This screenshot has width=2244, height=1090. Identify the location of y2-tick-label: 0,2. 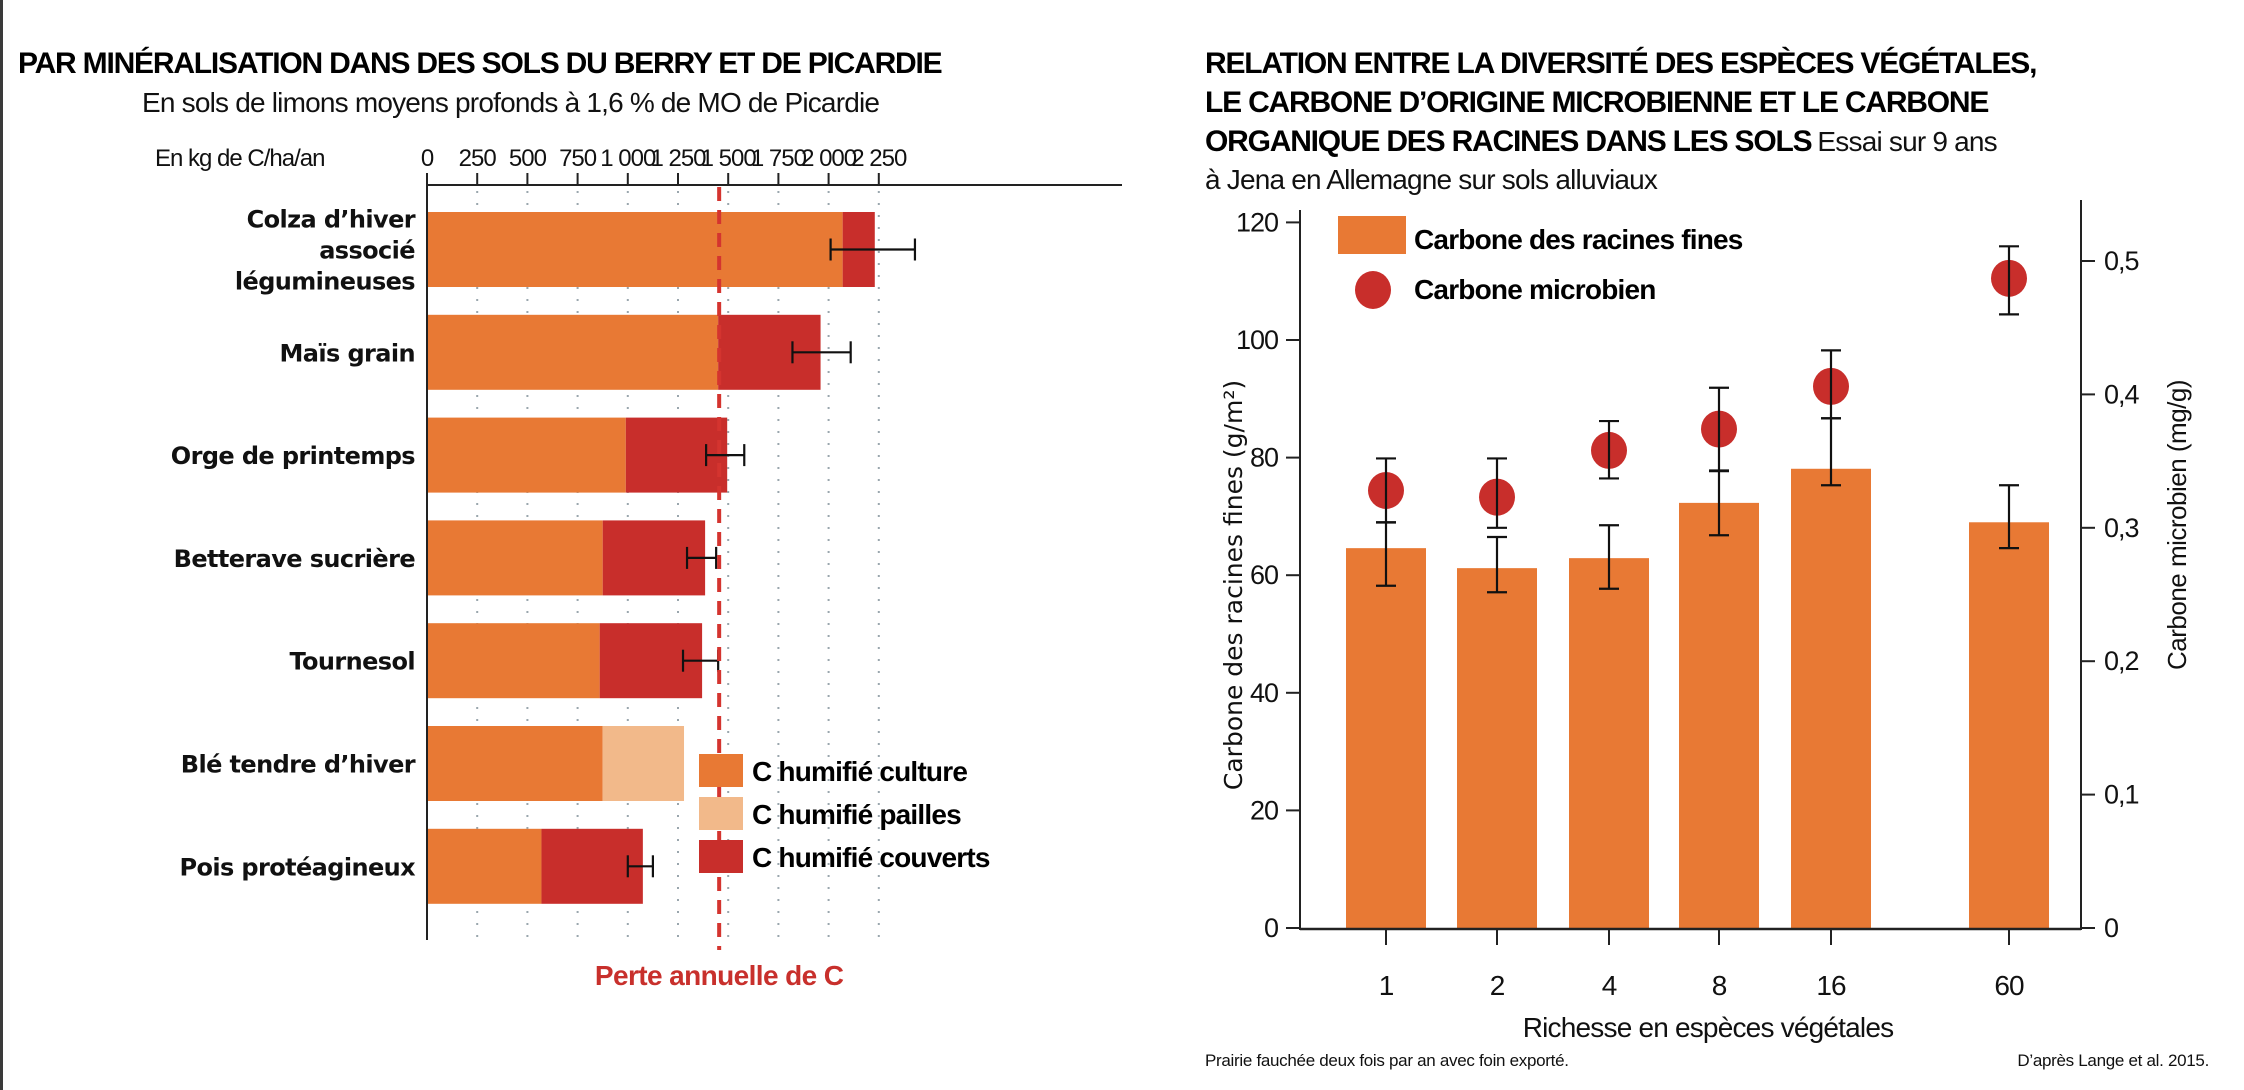
(2121, 661).